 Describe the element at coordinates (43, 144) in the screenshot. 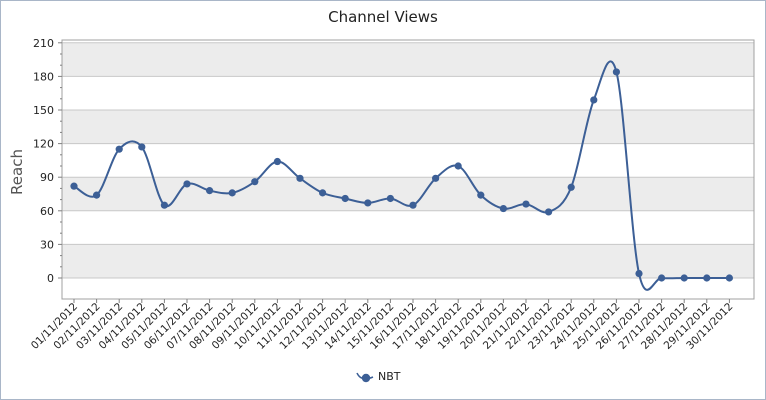

I see `y-tick-label: 120` at that location.